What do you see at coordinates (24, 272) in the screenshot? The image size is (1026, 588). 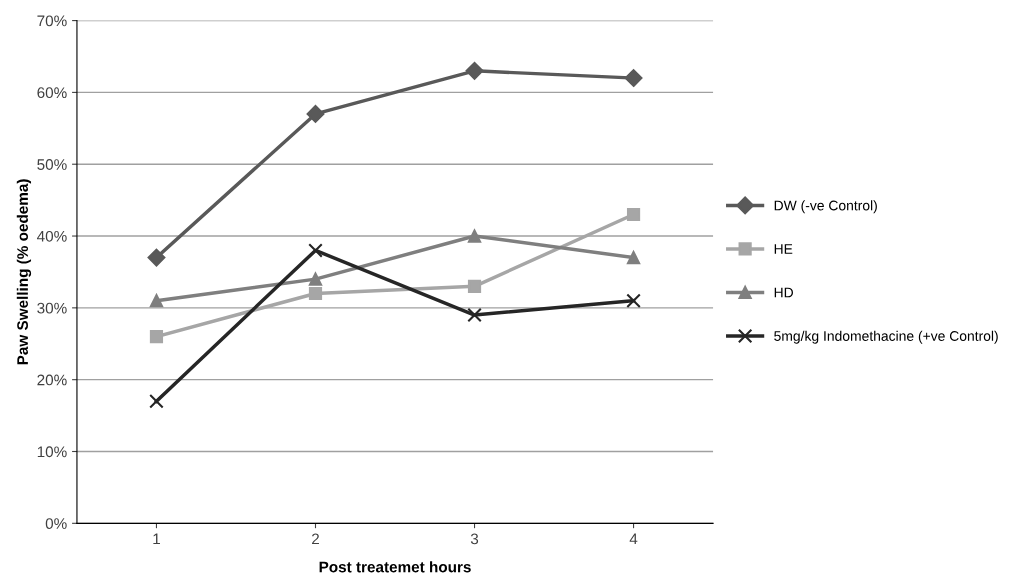 I see `y-axis-title: Paw Swelling (% oedema)` at bounding box center [24, 272].